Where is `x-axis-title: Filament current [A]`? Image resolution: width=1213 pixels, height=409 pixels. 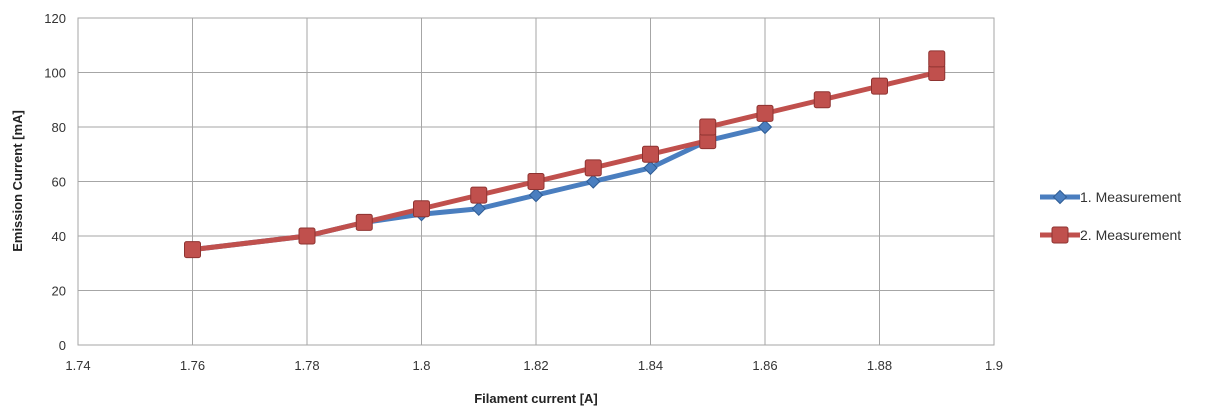 x-axis-title: Filament current [A] is located at coordinates (536, 398).